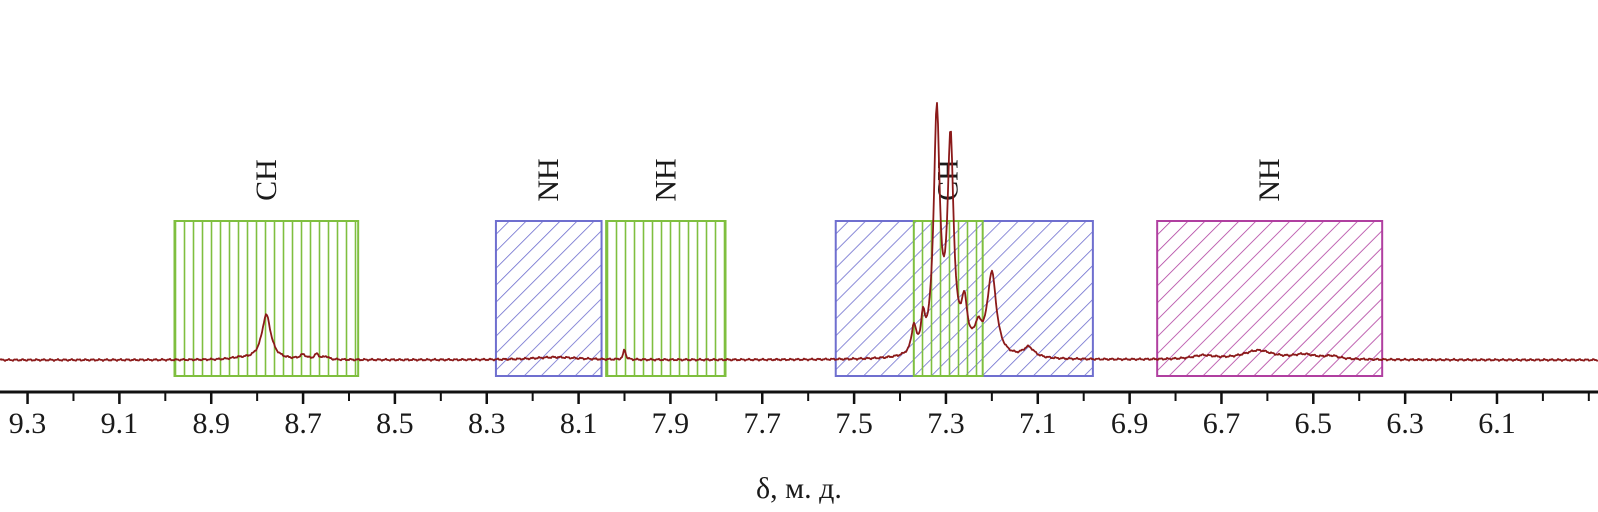 The image size is (1598, 512). Describe the element at coordinates (303, 423) in the screenshot. I see `x-tick-label: 8.7` at that location.